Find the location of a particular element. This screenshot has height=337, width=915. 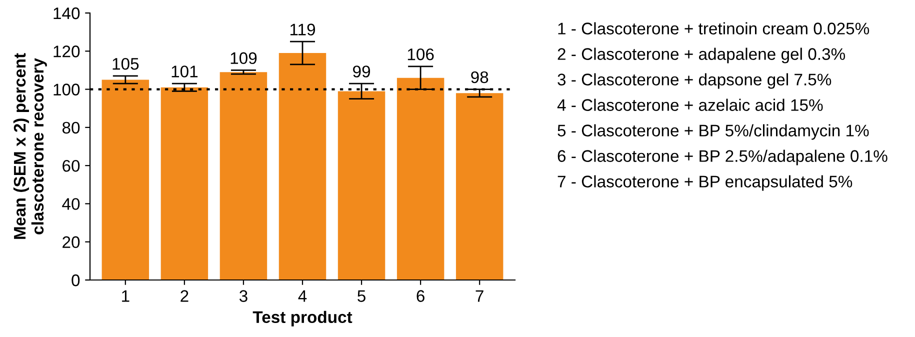

y-tick-label: 120 is located at coordinates (67, 52).